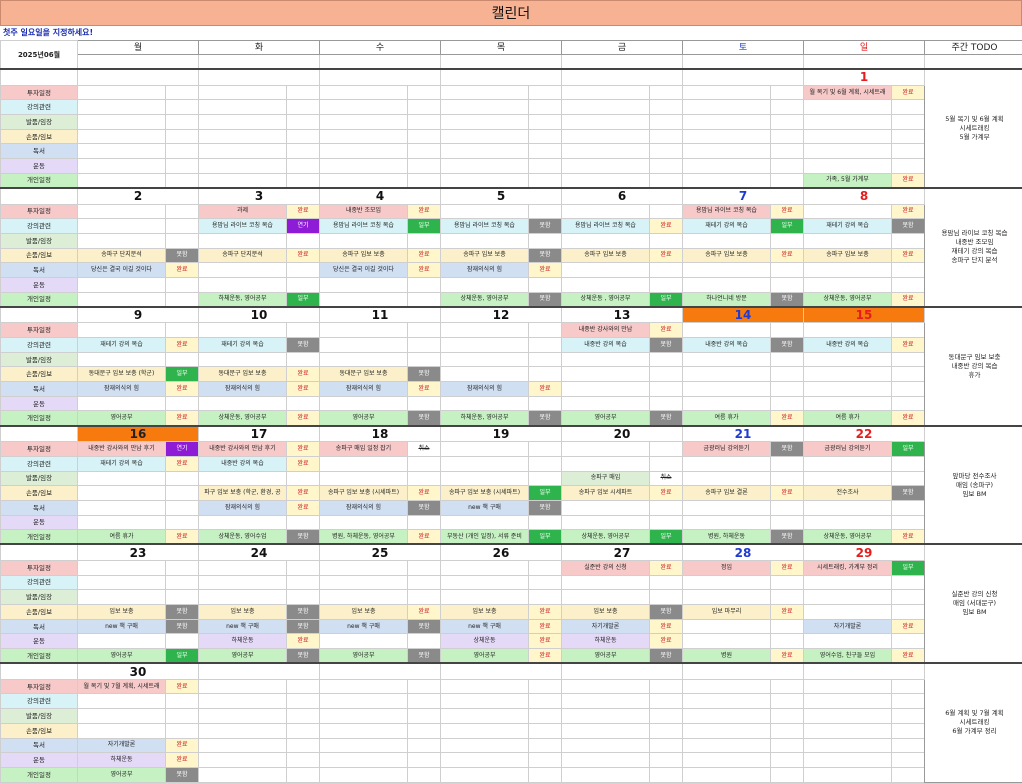 This screenshot has width=1022, height=783. I want to click on task-cell: 정임, so click(727, 567).